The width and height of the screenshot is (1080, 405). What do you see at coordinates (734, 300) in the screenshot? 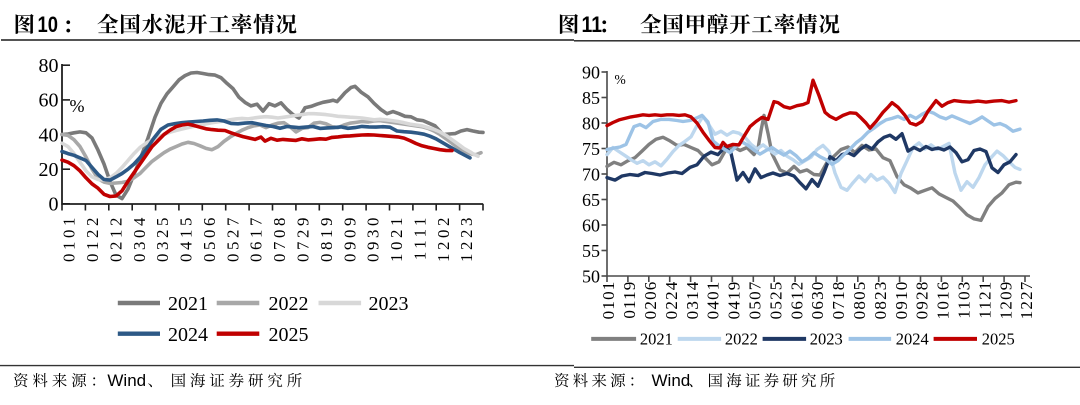
I see `svg-text: 0419` at bounding box center [734, 300].